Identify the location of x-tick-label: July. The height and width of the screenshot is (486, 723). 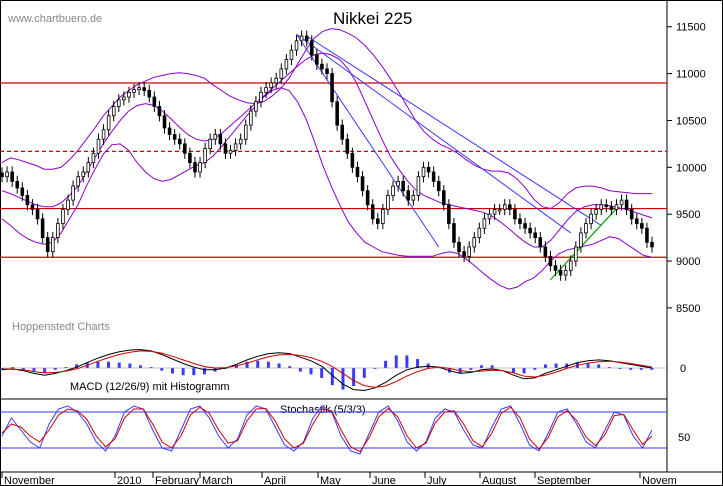
(437, 480).